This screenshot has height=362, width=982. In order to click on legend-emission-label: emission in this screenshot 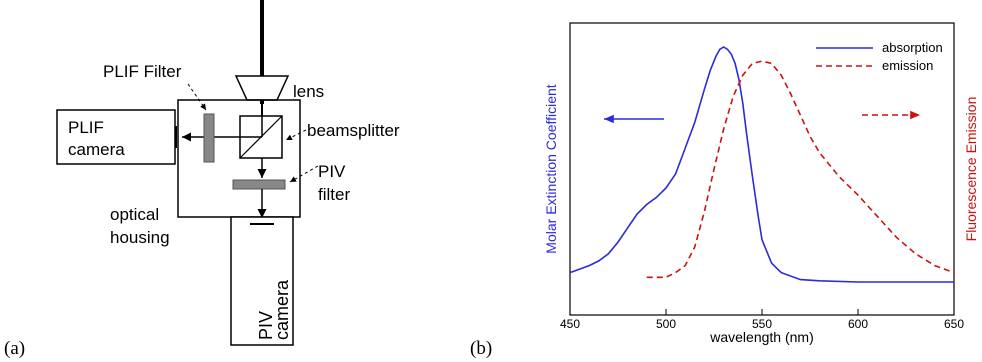, I will do `click(907, 65)`.